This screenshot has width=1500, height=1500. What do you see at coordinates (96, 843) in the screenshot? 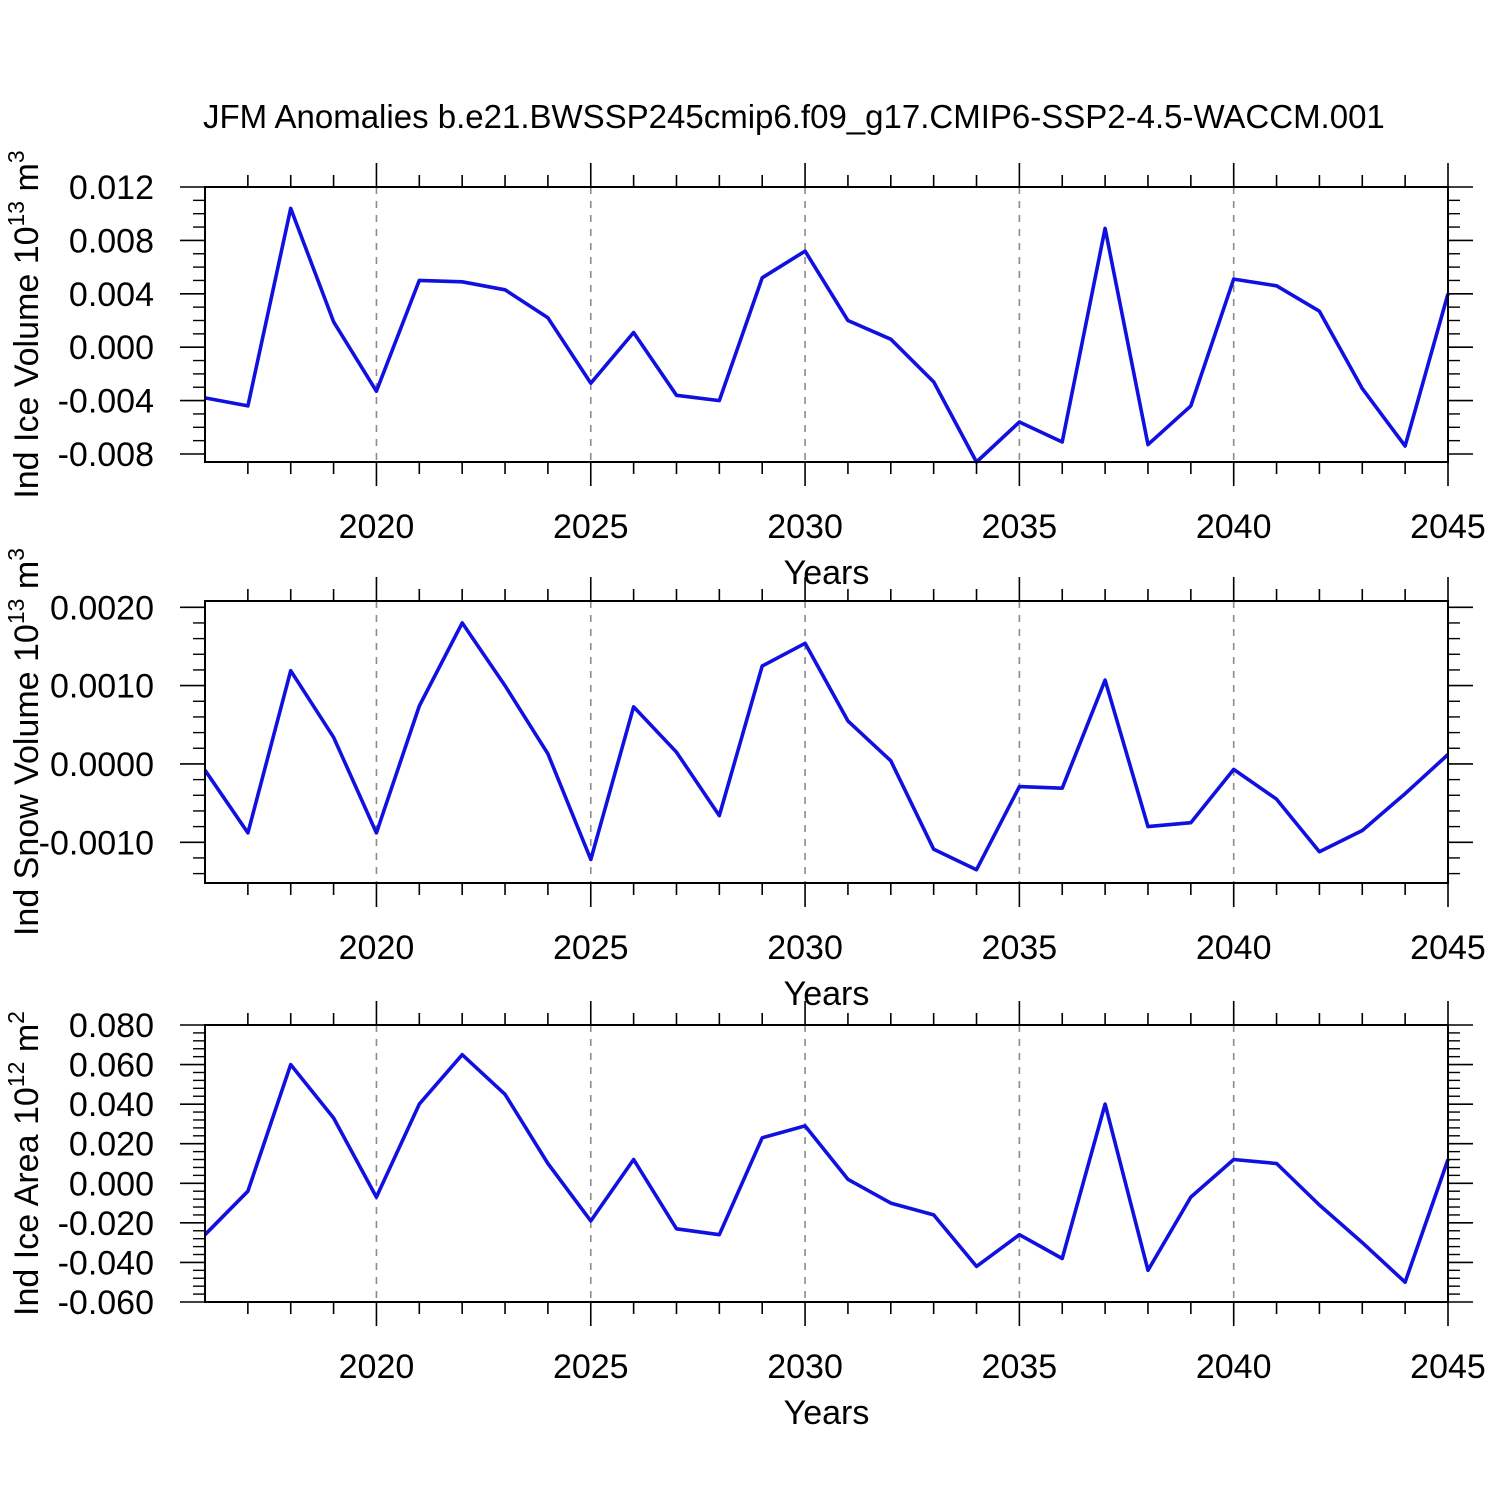
I see `y-tick-label: -0.0010` at bounding box center [96, 843].